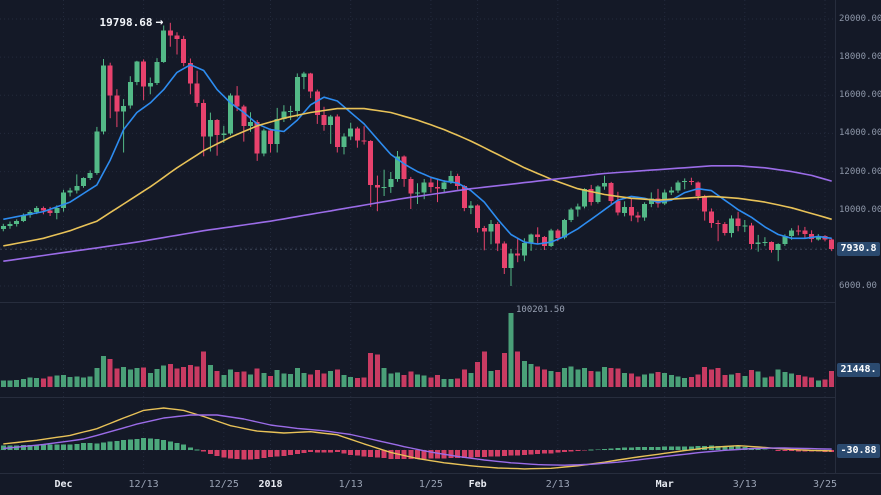 This screenshot has height=495, width=881. What do you see at coordinates (860, 95) in the screenshot?
I see `price-axis-label: 16000.00` at bounding box center [860, 95].